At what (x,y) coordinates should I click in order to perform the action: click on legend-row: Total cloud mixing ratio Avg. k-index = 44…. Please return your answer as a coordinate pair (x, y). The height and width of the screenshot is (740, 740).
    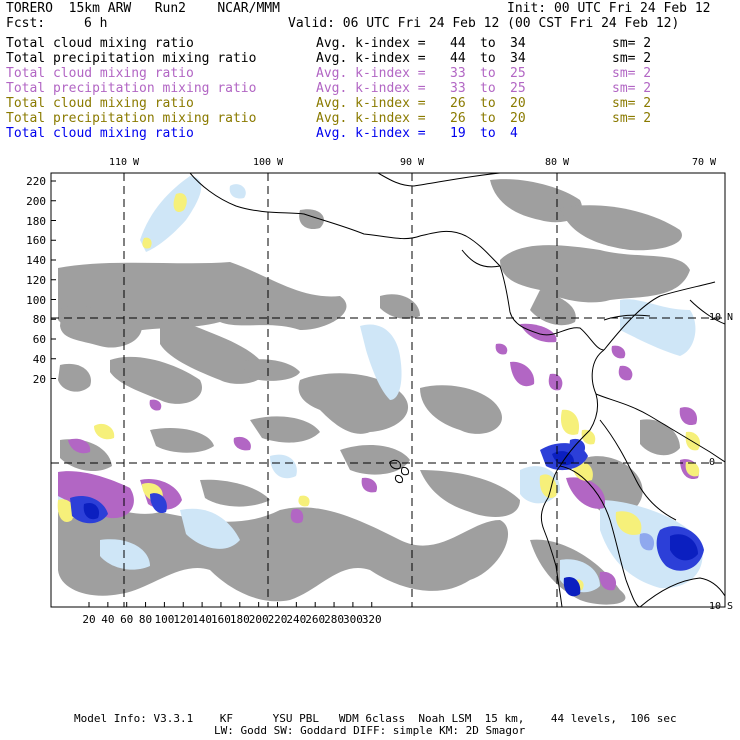
    Looking at the image, I should click on (356, 43).